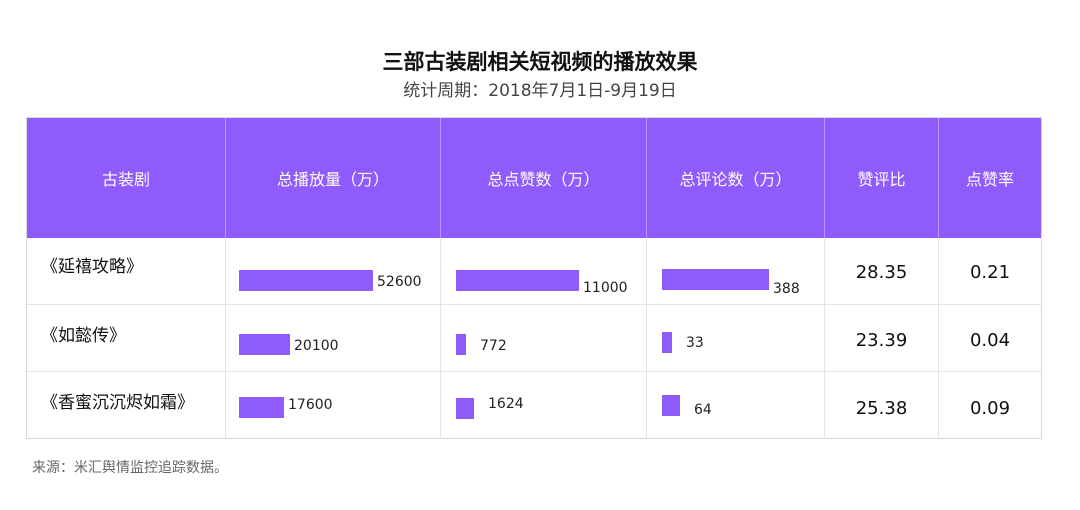 Image resolution: width=1080 pixels, height=510 pixels. What do you see at coordinates (605, 288) in the screenshot?
I see `likes-value: 11000` at bounding box center [605, 288].